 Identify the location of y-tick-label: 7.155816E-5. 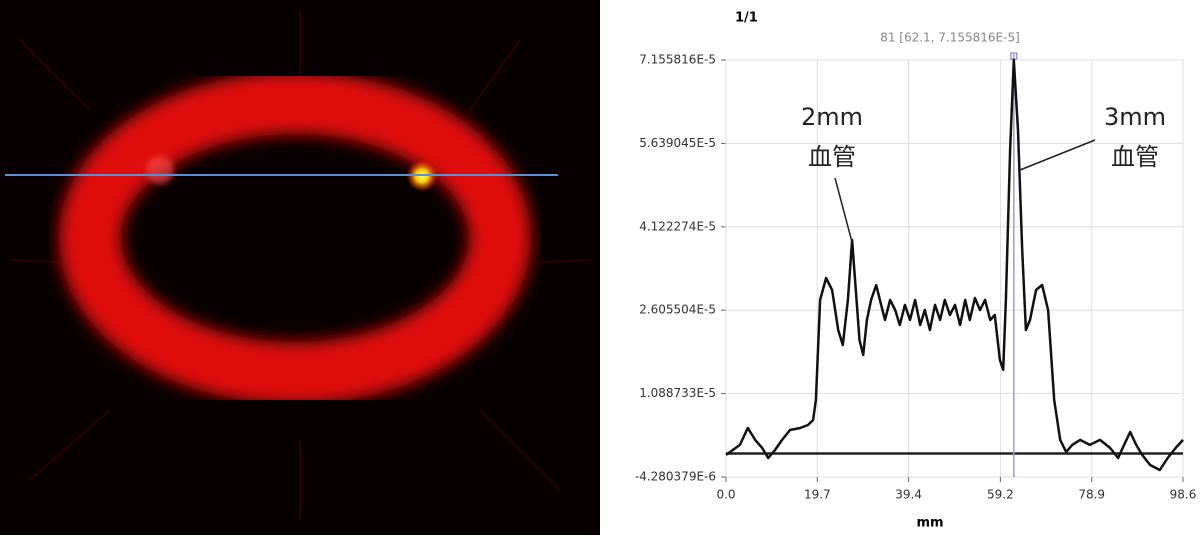
(677, 60).